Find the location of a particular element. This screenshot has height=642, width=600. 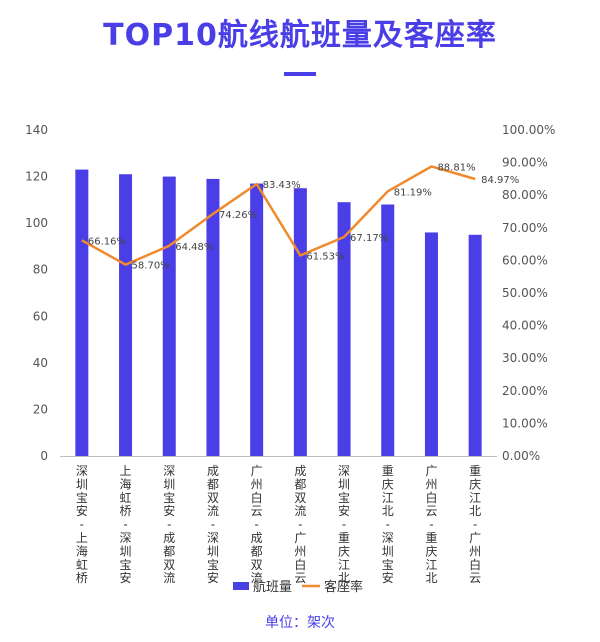

legend-label-line: 客座率 is located at coordinates (343, 587).